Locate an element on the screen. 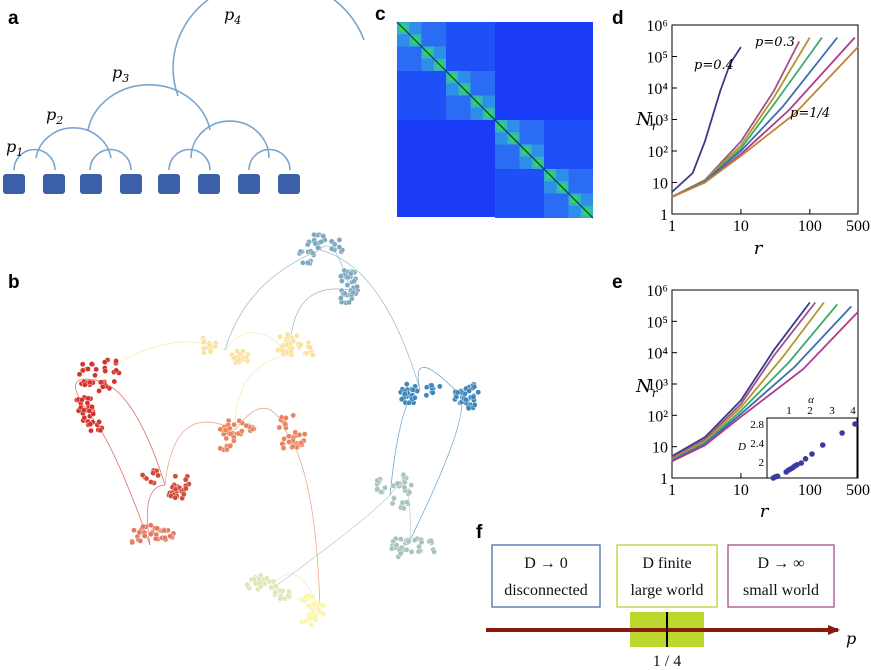 The height and width of the screenshot is (670, 871). label-p3: p3 is located at coordinates (120, 74).